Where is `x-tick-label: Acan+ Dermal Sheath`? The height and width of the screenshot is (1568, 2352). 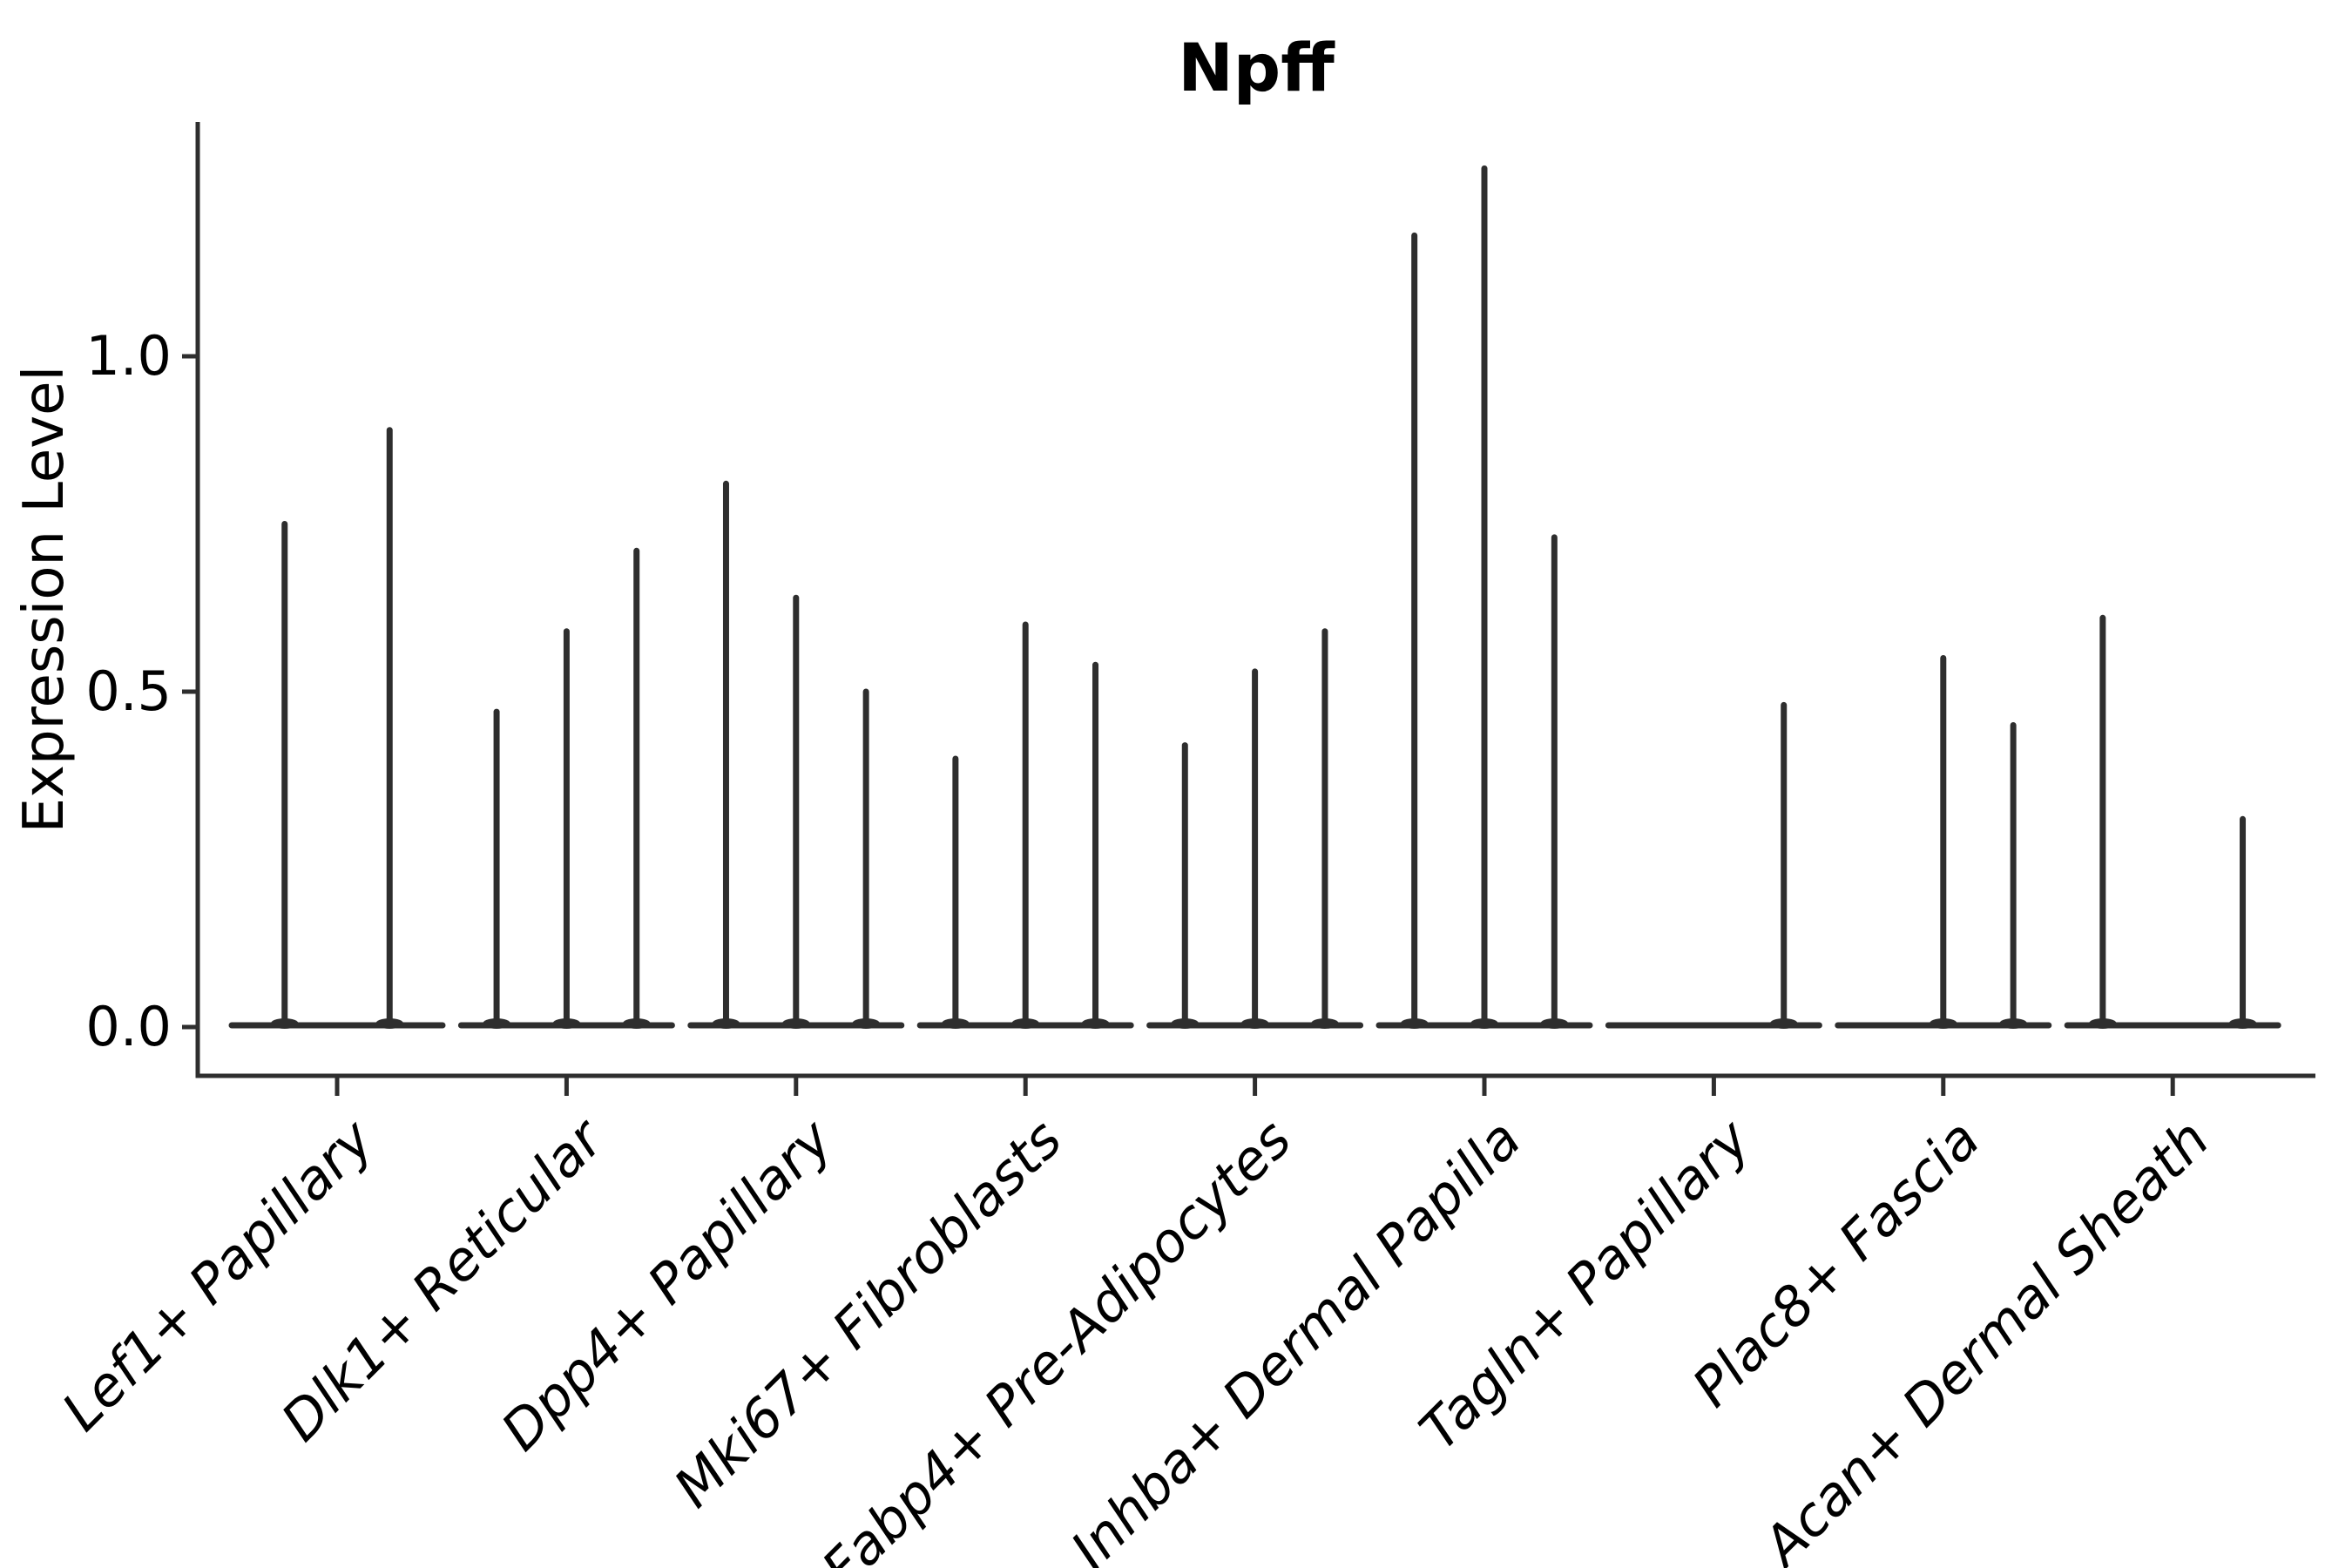 x-tick-label: Acan+ Dermal Sheath is located at coordinates (1984, 1337).